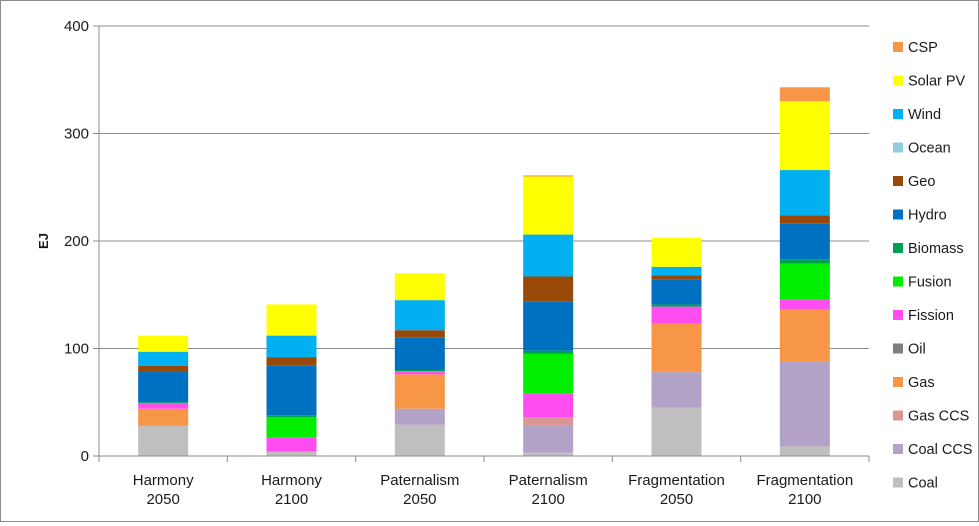 Image resolution: width=979 pixels, height=526 pixels. I want to click on legend-item: Gas, so click(914, 383).